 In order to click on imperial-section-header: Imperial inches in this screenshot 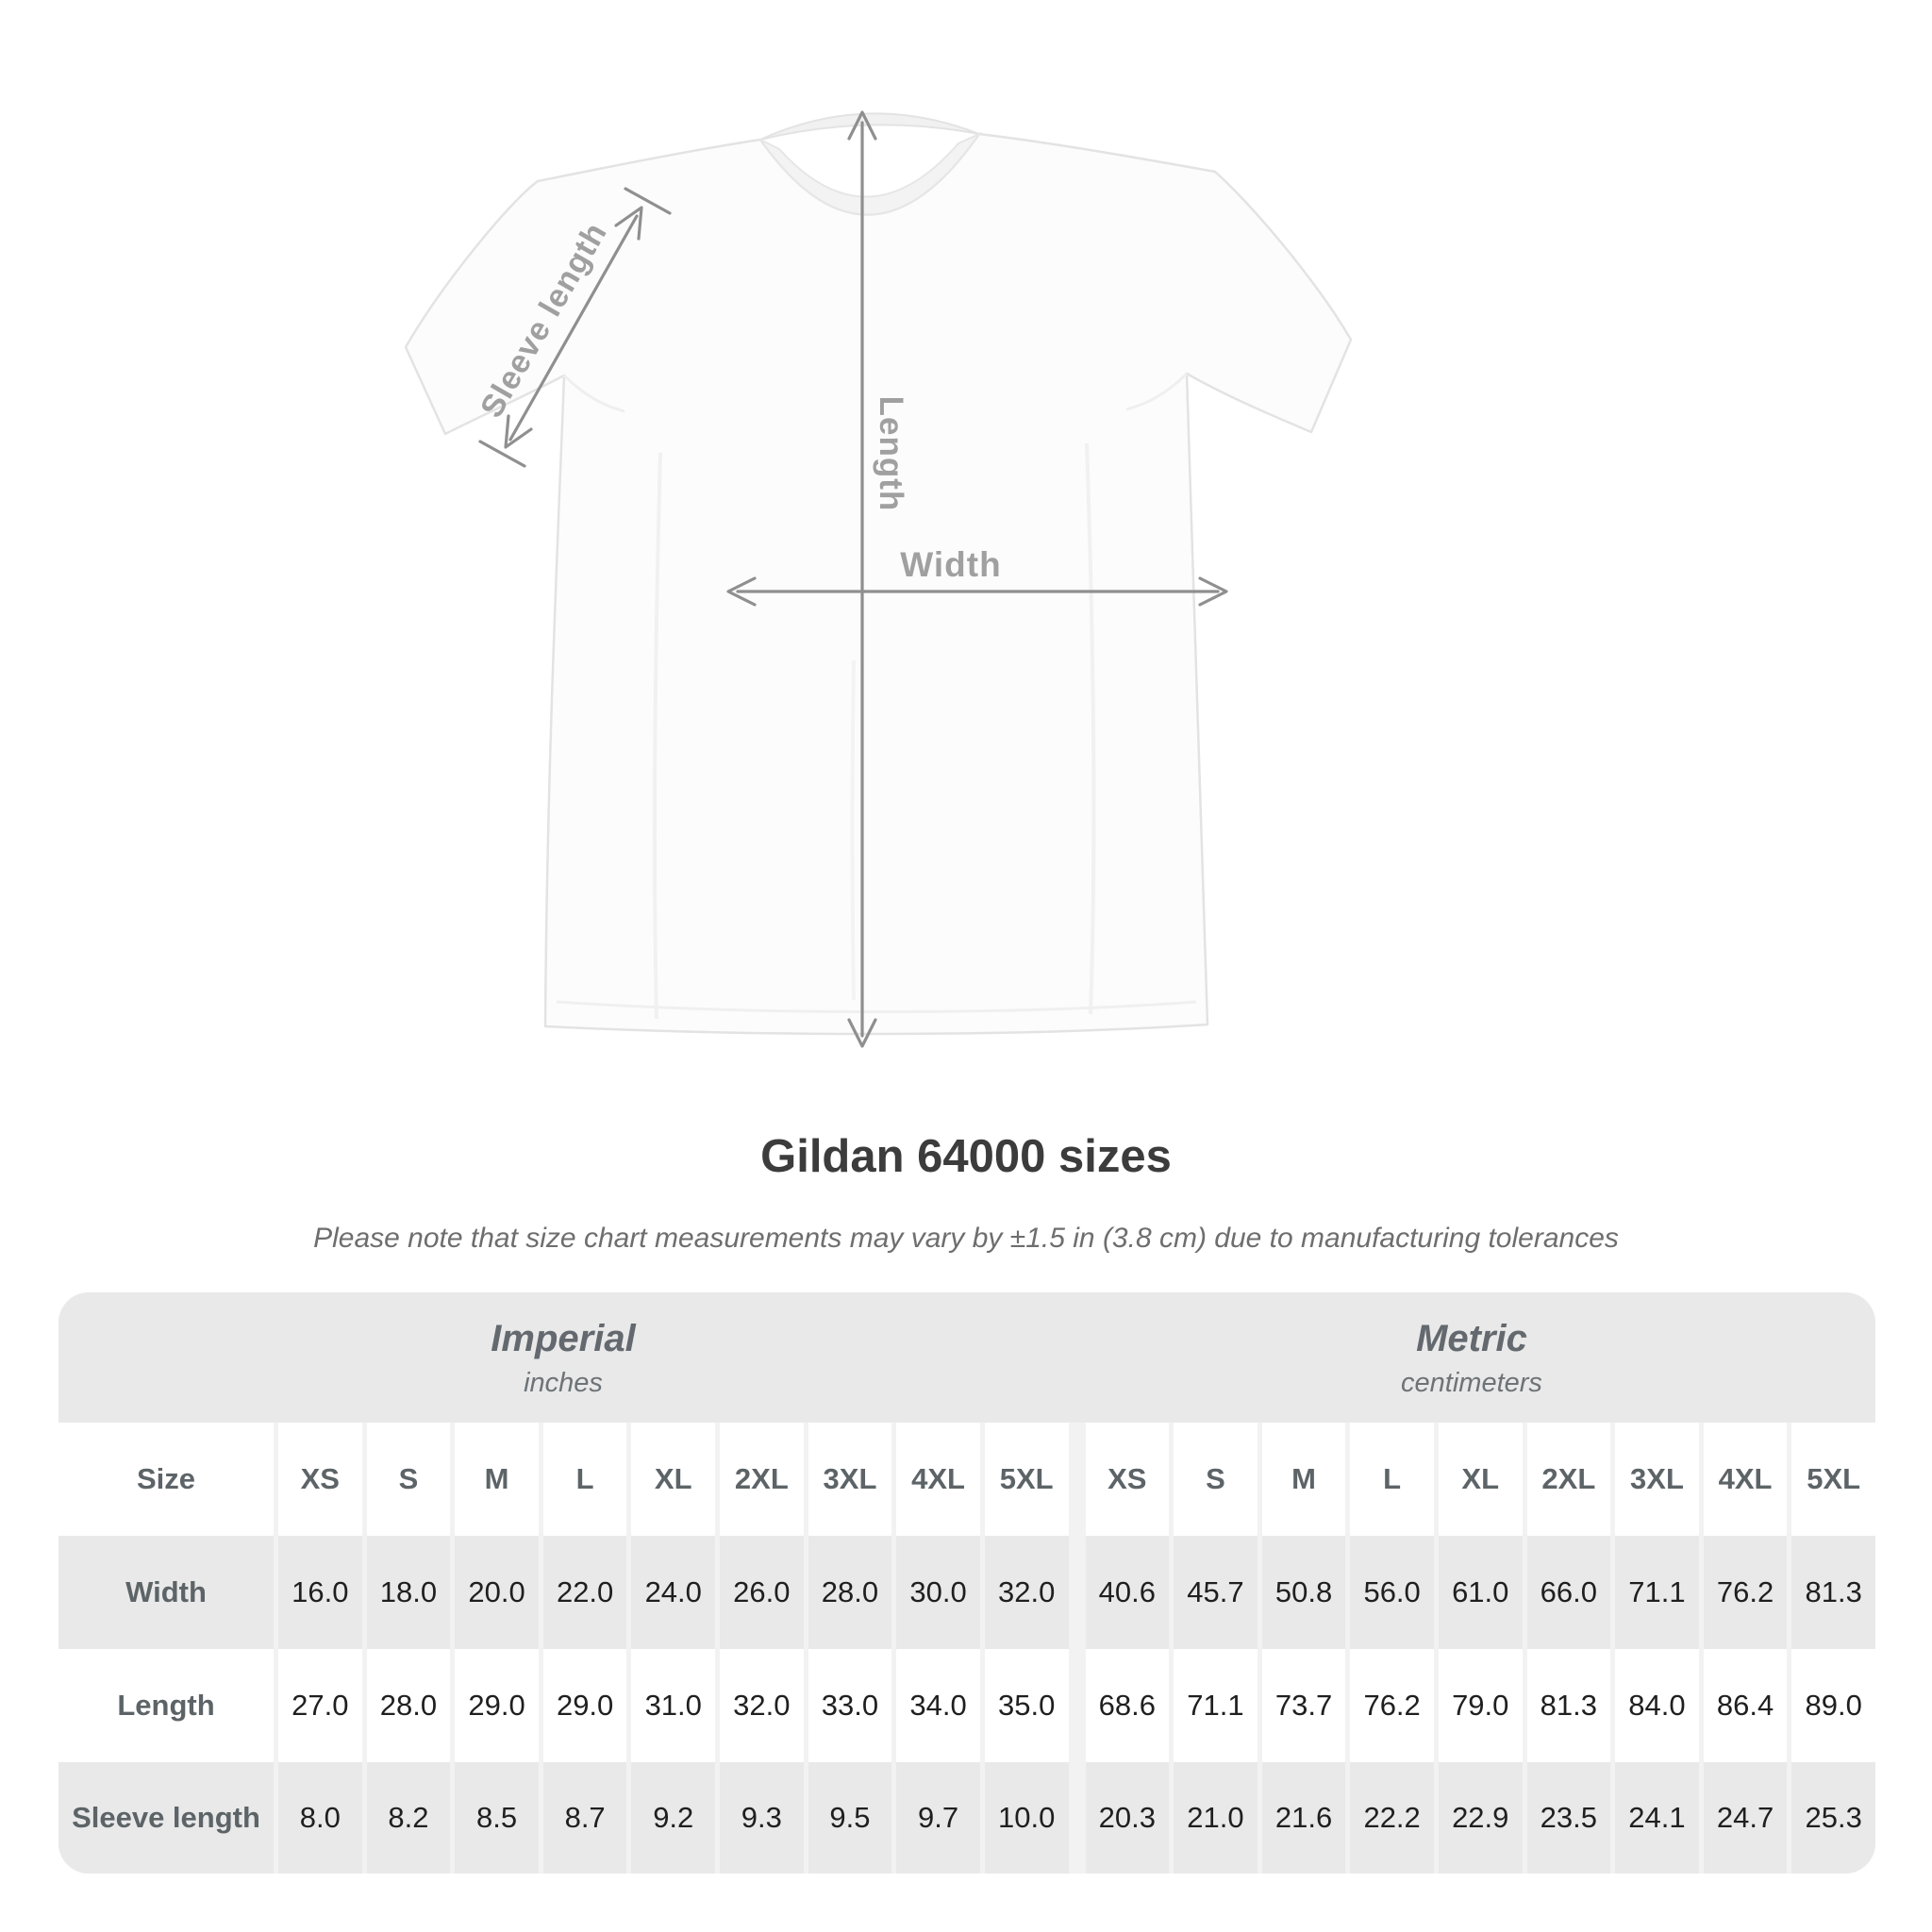, I will do `click(563, 1358)`.